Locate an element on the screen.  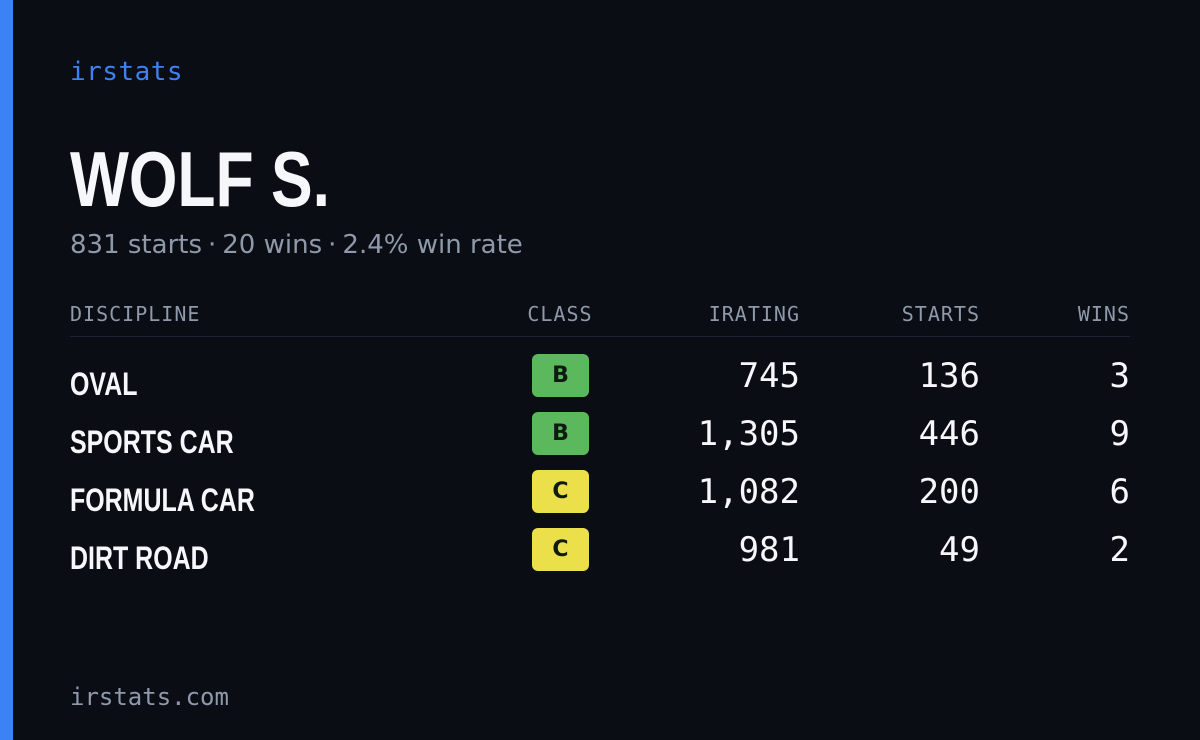
row-starts: 136 is located at coordinates (949, 376).